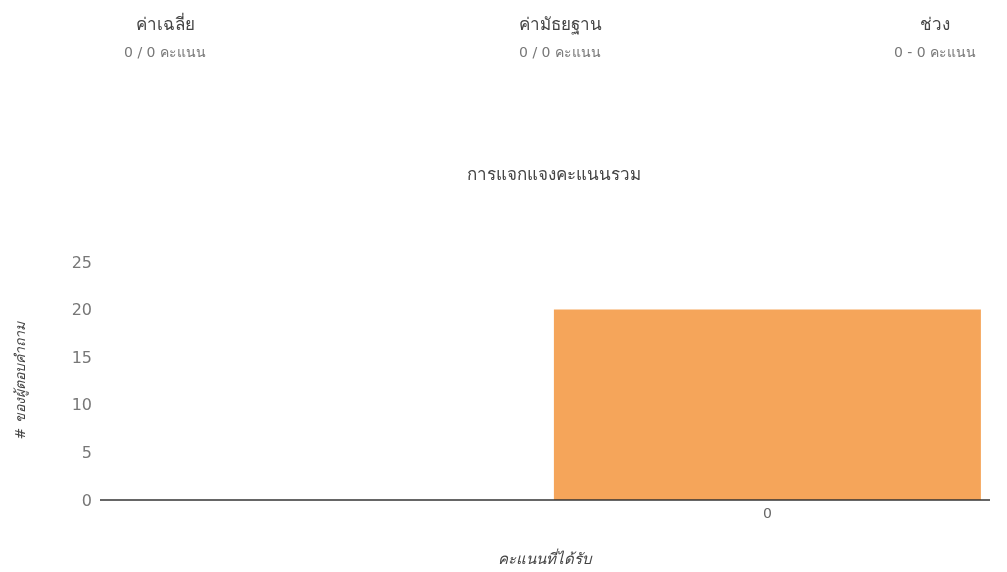 Image resolution: width=1007 pixels, height=572 pixels. I want to click on y-tick-label: 20, so click(81, 310).